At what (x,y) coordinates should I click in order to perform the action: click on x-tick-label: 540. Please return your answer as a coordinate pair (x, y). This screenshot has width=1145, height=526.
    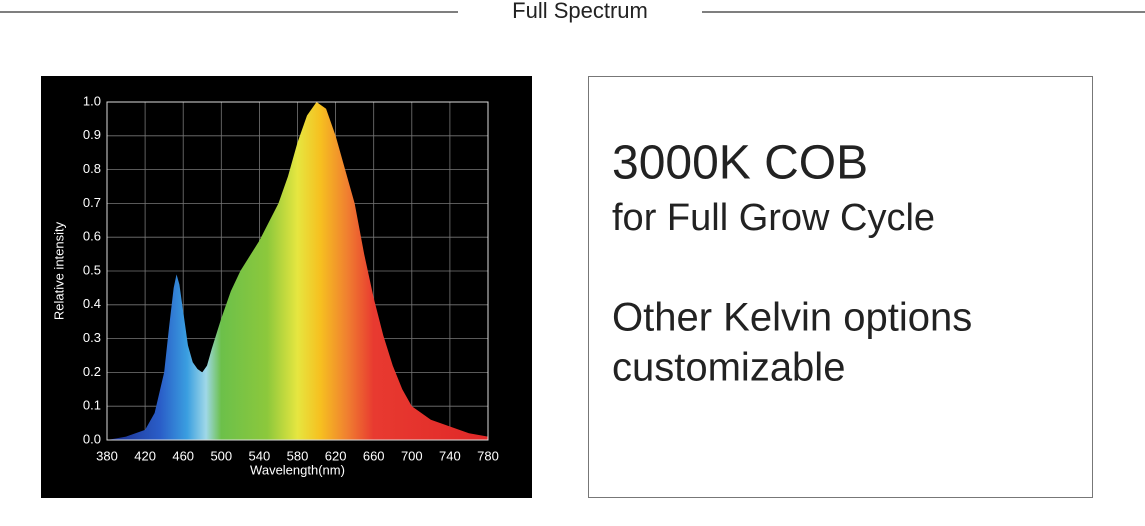
    Looking at the image, I should click on (260, 455).